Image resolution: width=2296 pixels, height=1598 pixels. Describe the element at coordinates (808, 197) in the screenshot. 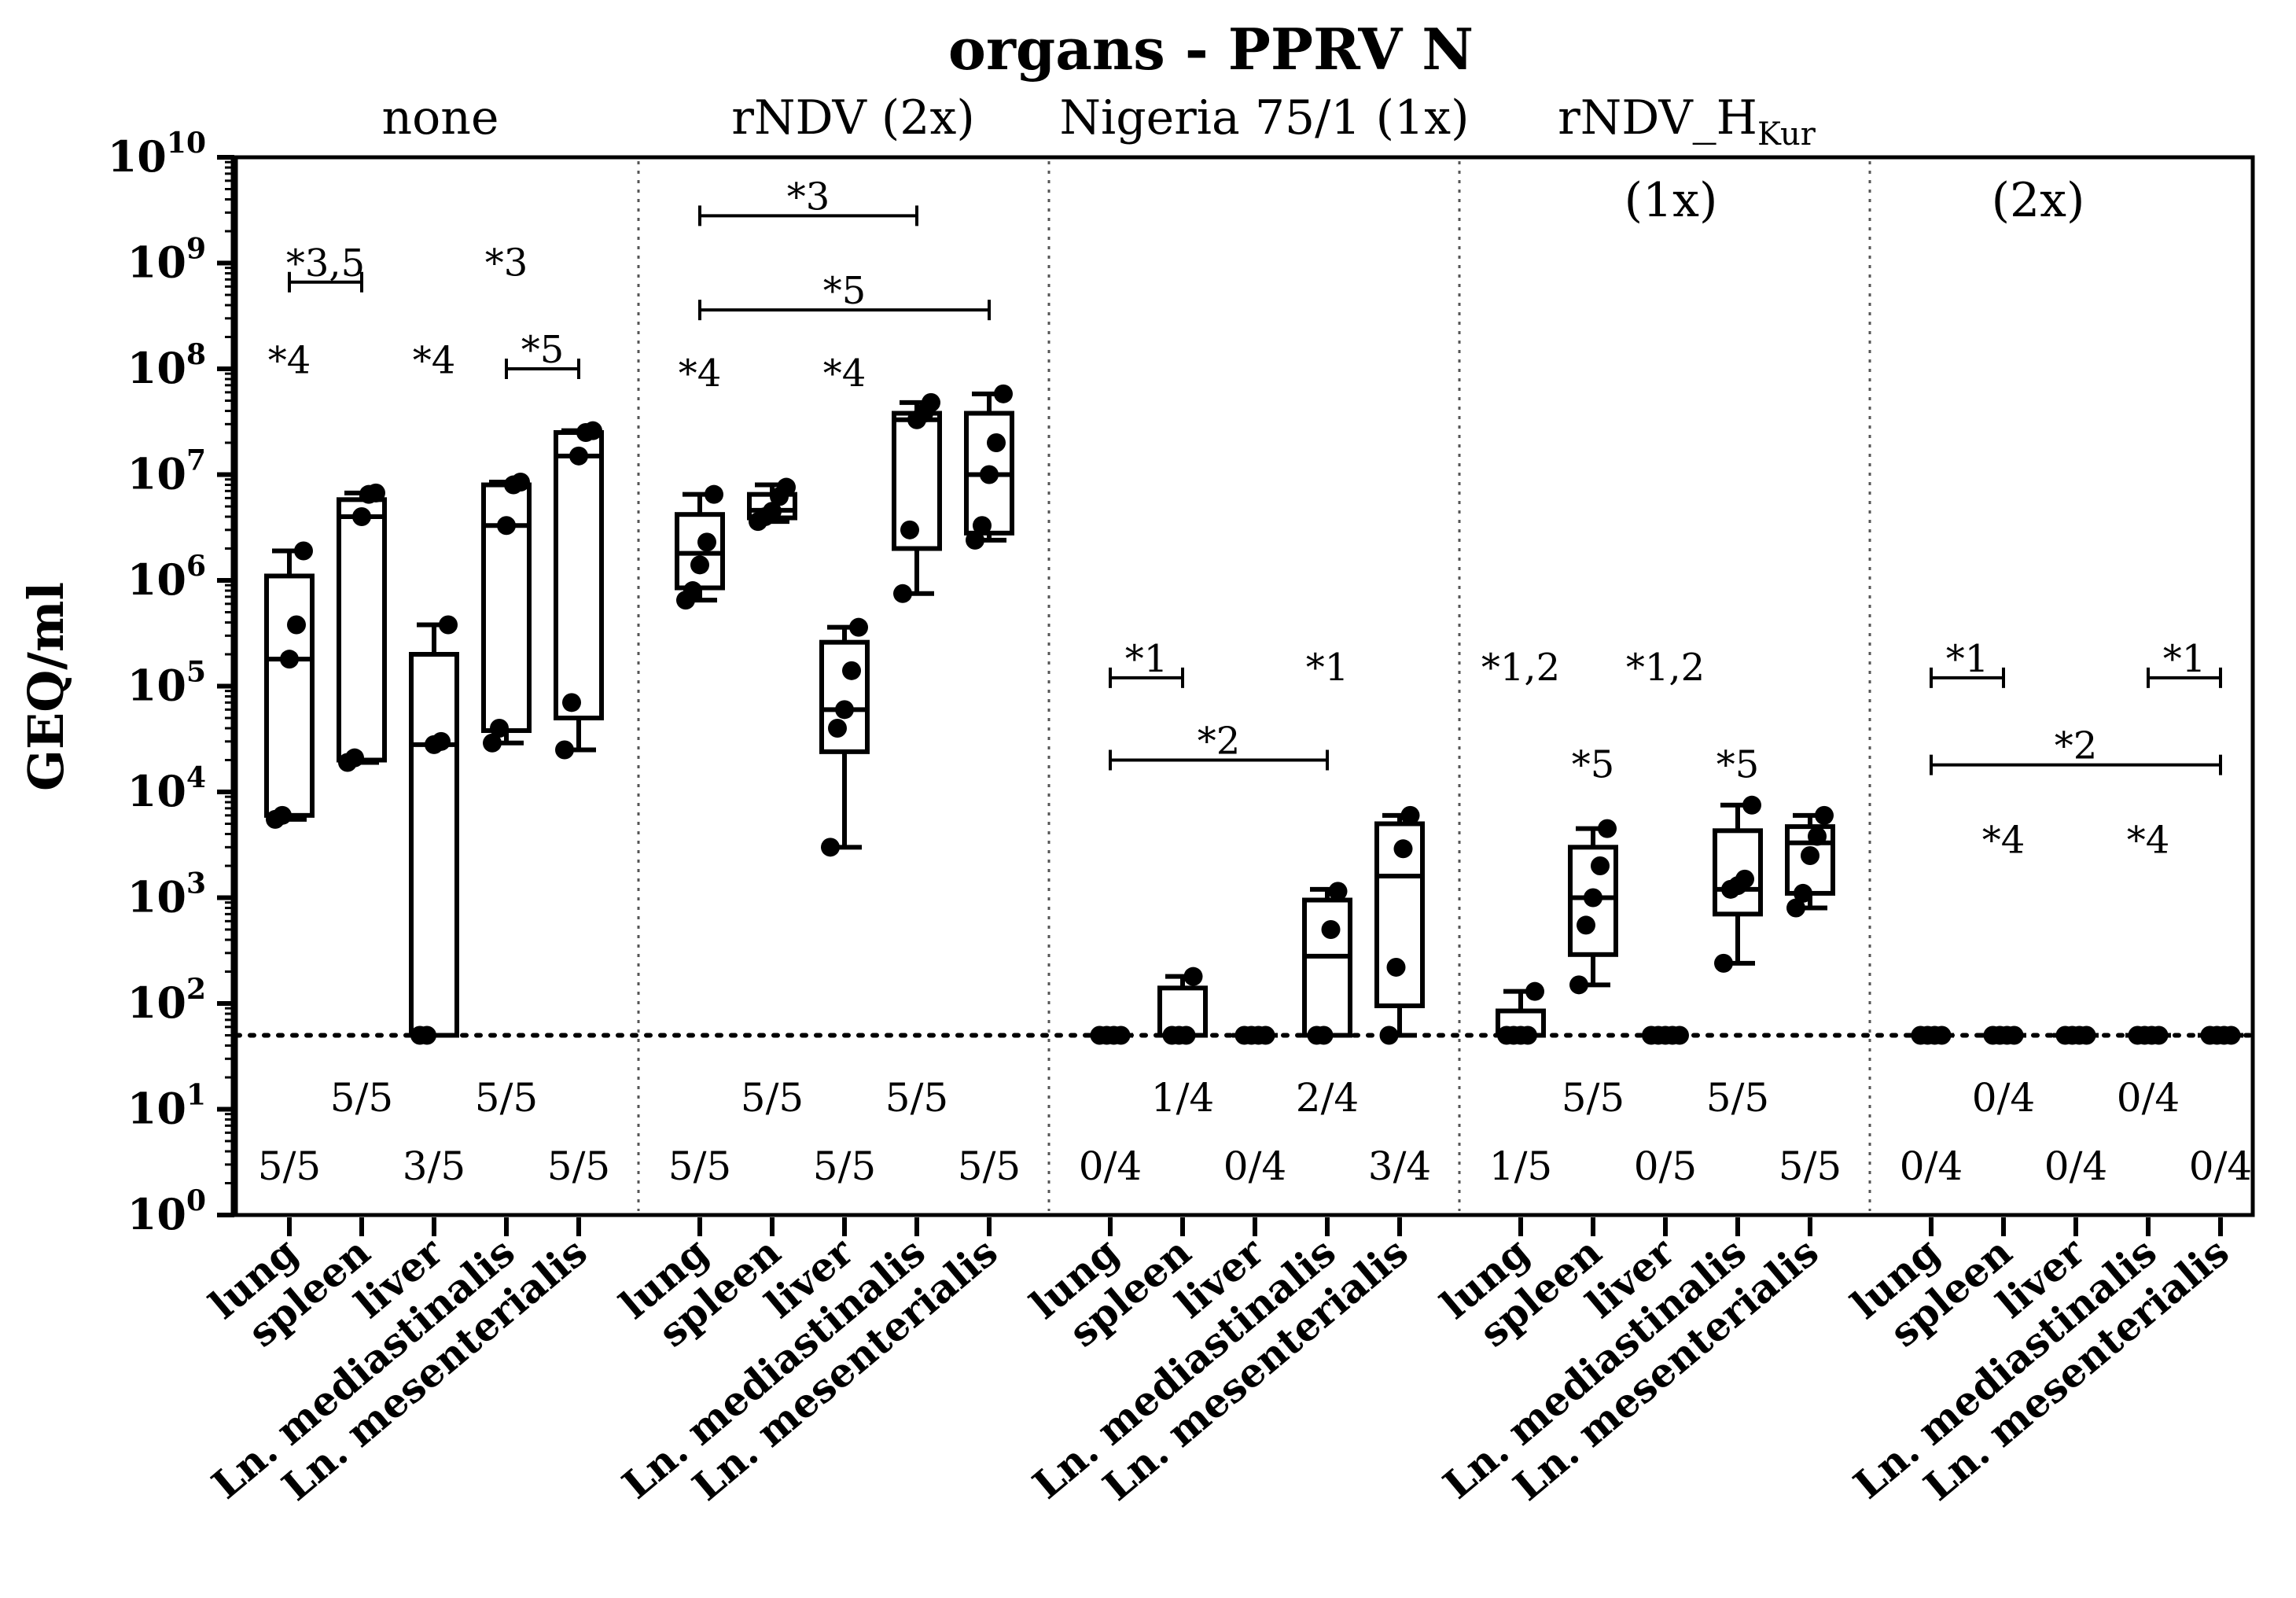

I see `significance-label: *3` at that location.